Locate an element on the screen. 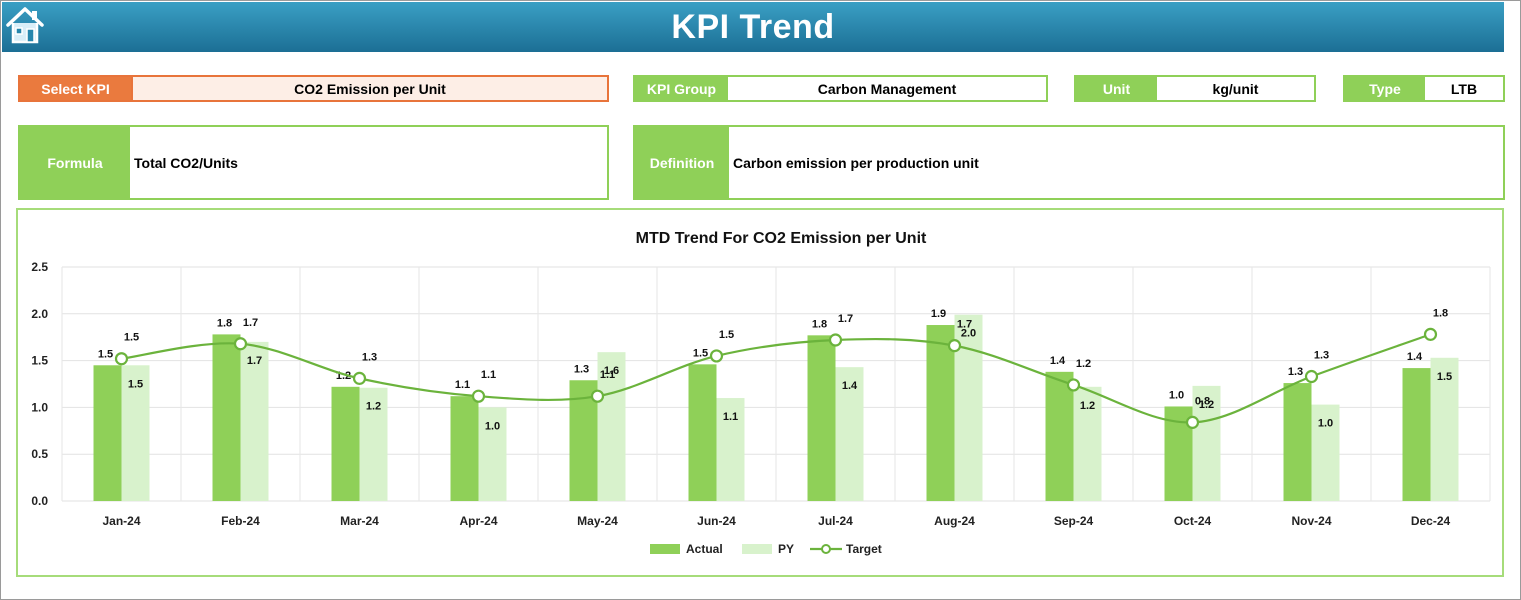  data-label-target: 0.8 is located at coordinates (1202, 401).